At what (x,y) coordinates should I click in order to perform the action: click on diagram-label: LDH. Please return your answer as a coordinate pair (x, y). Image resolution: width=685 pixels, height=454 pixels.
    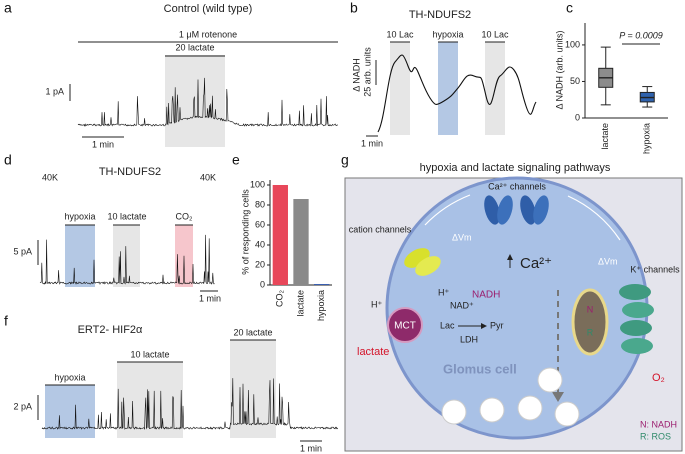
    Looking at the image, I should click on (469, 339).